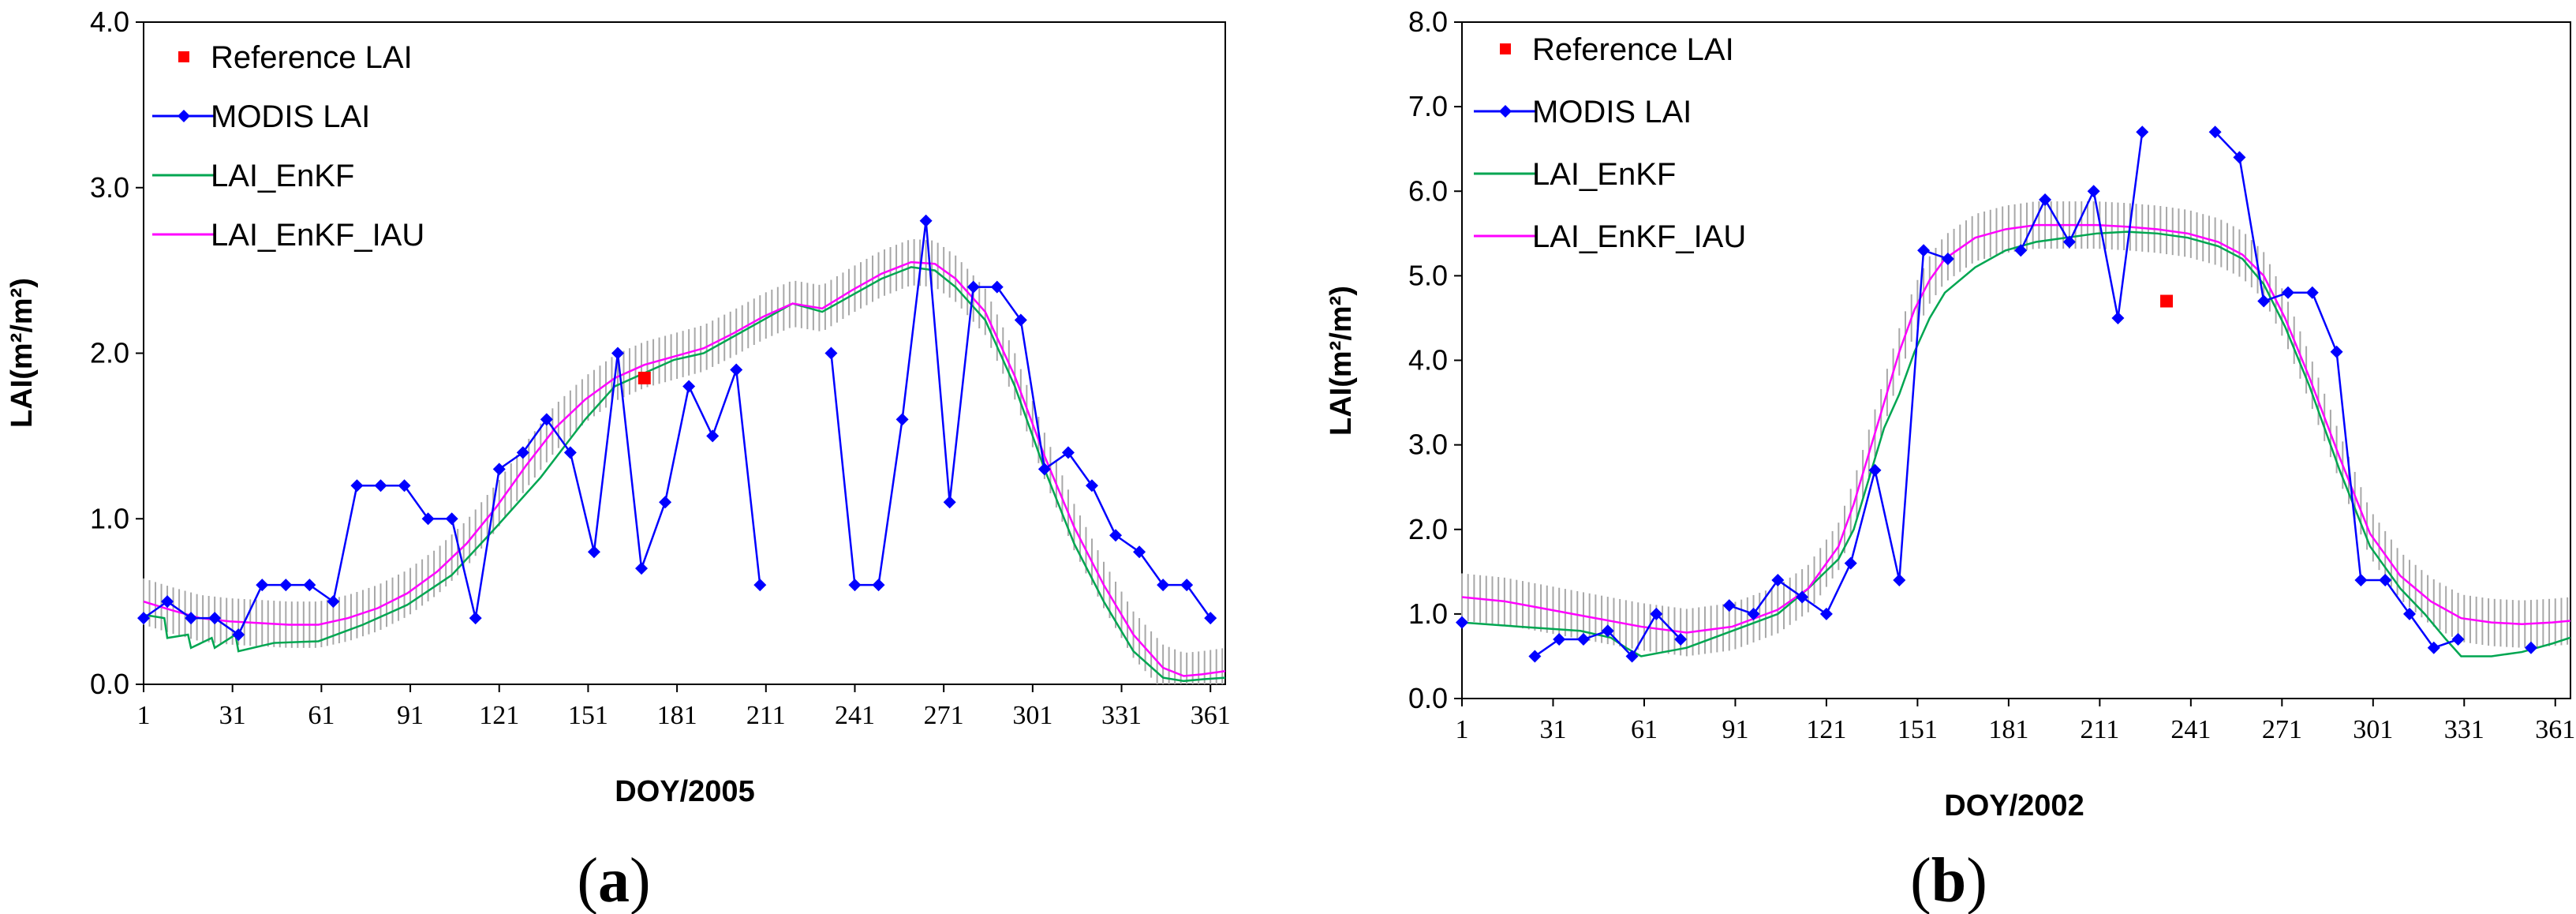  Describe the element at coordinates (109, 22) in the screenshot. I see `y-tick-label: 4.0` at that location.